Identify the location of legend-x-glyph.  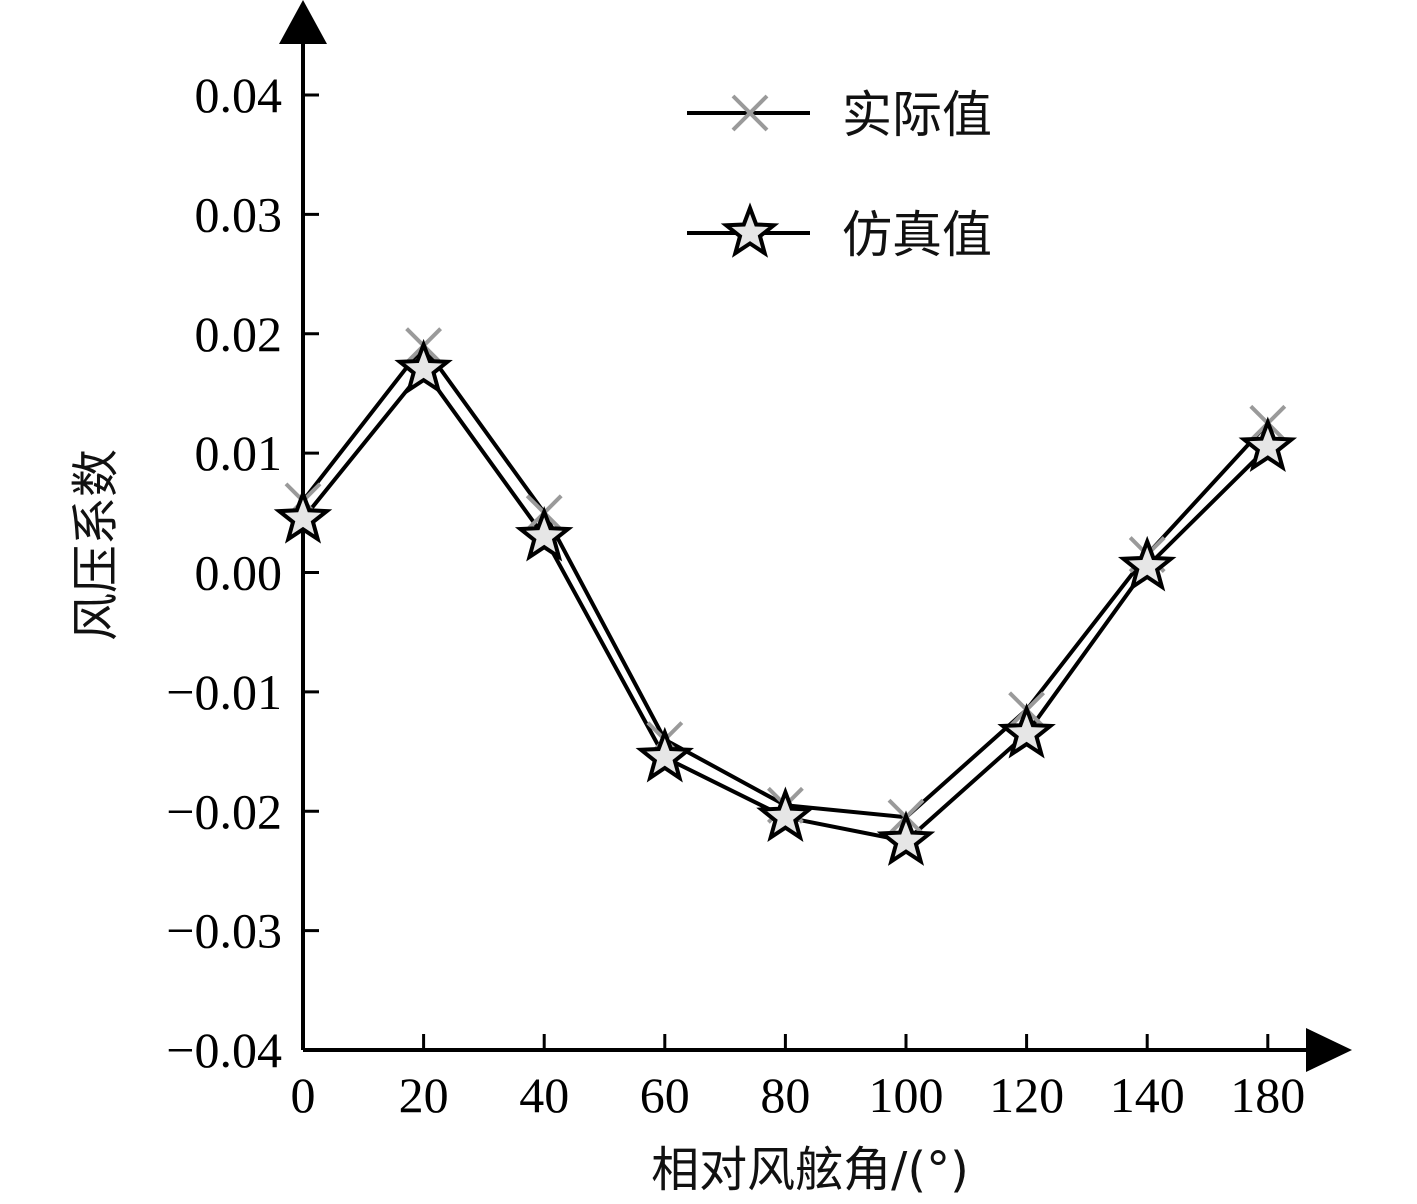
(750, 113).